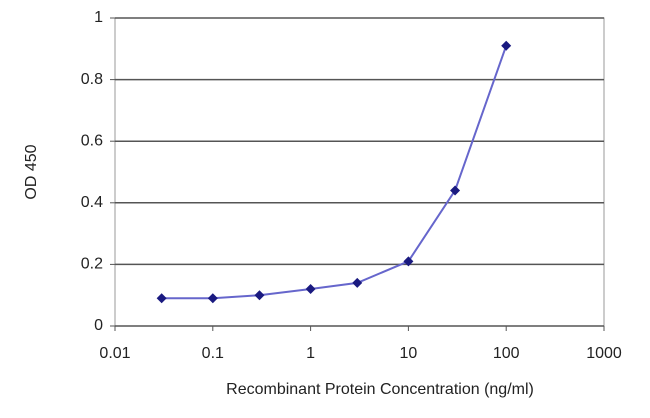  What do you see at coordinates (92, 140) in the screenshot?
I see `y-tick-label: 0.6` at bounding box center [92, 140].